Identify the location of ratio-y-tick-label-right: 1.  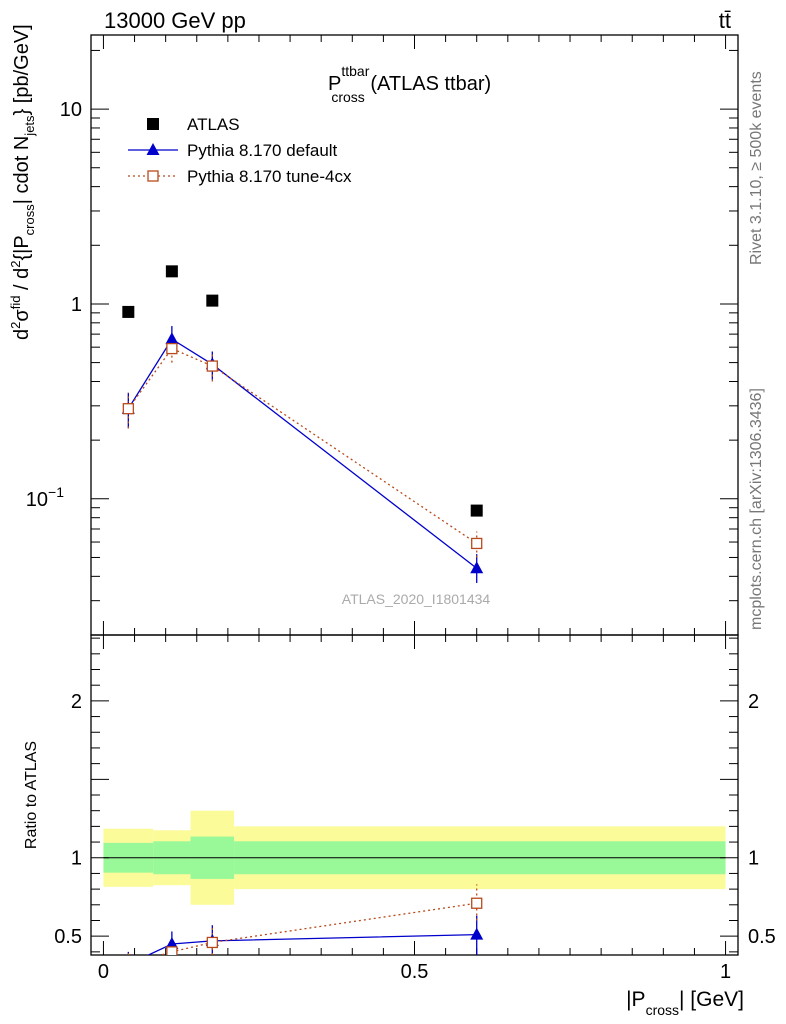
(753, 859).